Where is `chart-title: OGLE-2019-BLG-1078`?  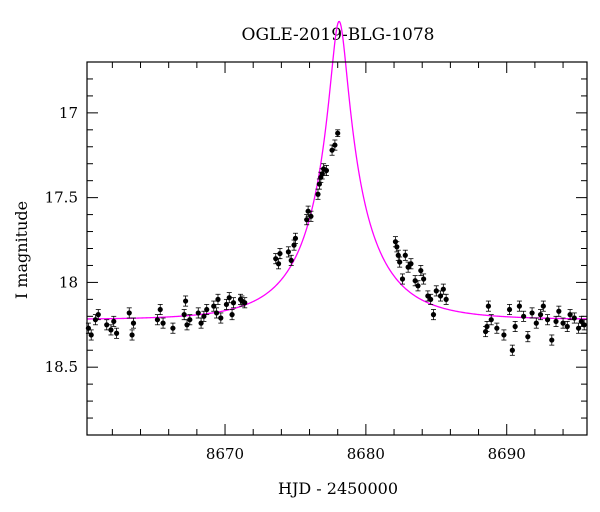 chart-title: OGLE-2019-BLG-1078 is located at coordinates (338, 35).